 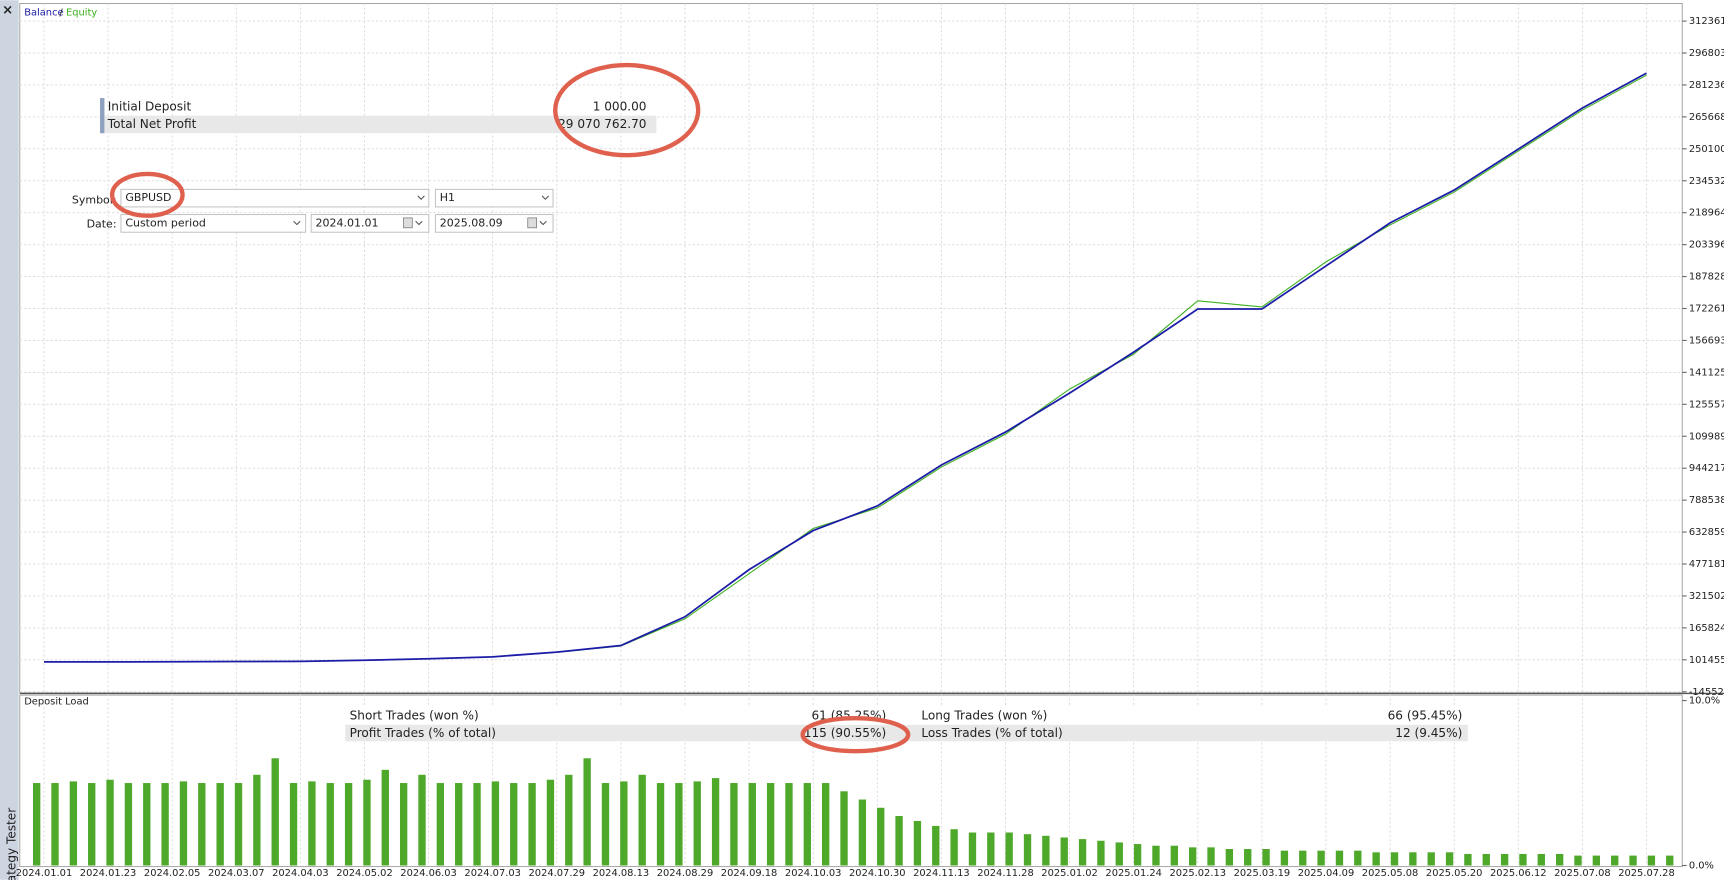 What do you see at coordinates (1005, 873) in the screenshot?
I see `x-tick-label: 2024.11.28` at bounding box center [1005, 873].